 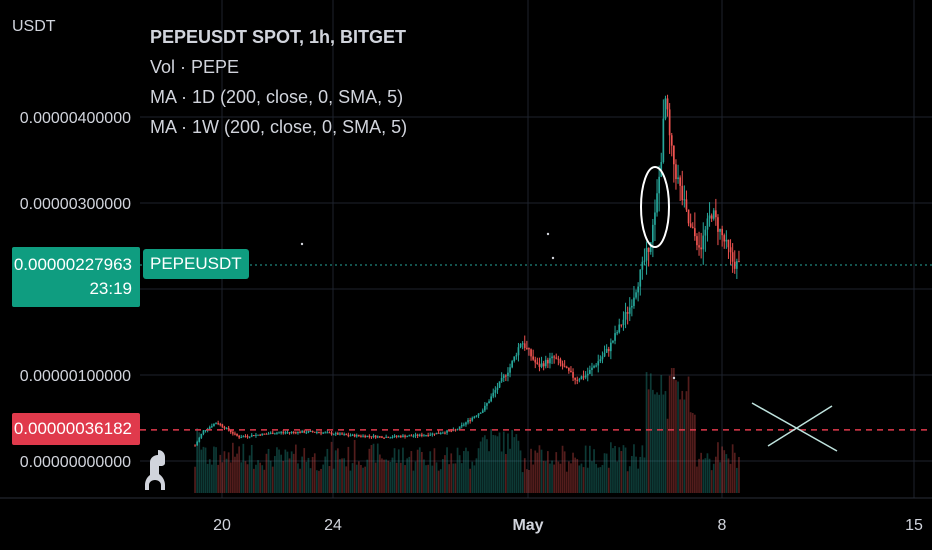 I want to click on y-tick-label: 0.00000300000, so click(x=75, y=204).